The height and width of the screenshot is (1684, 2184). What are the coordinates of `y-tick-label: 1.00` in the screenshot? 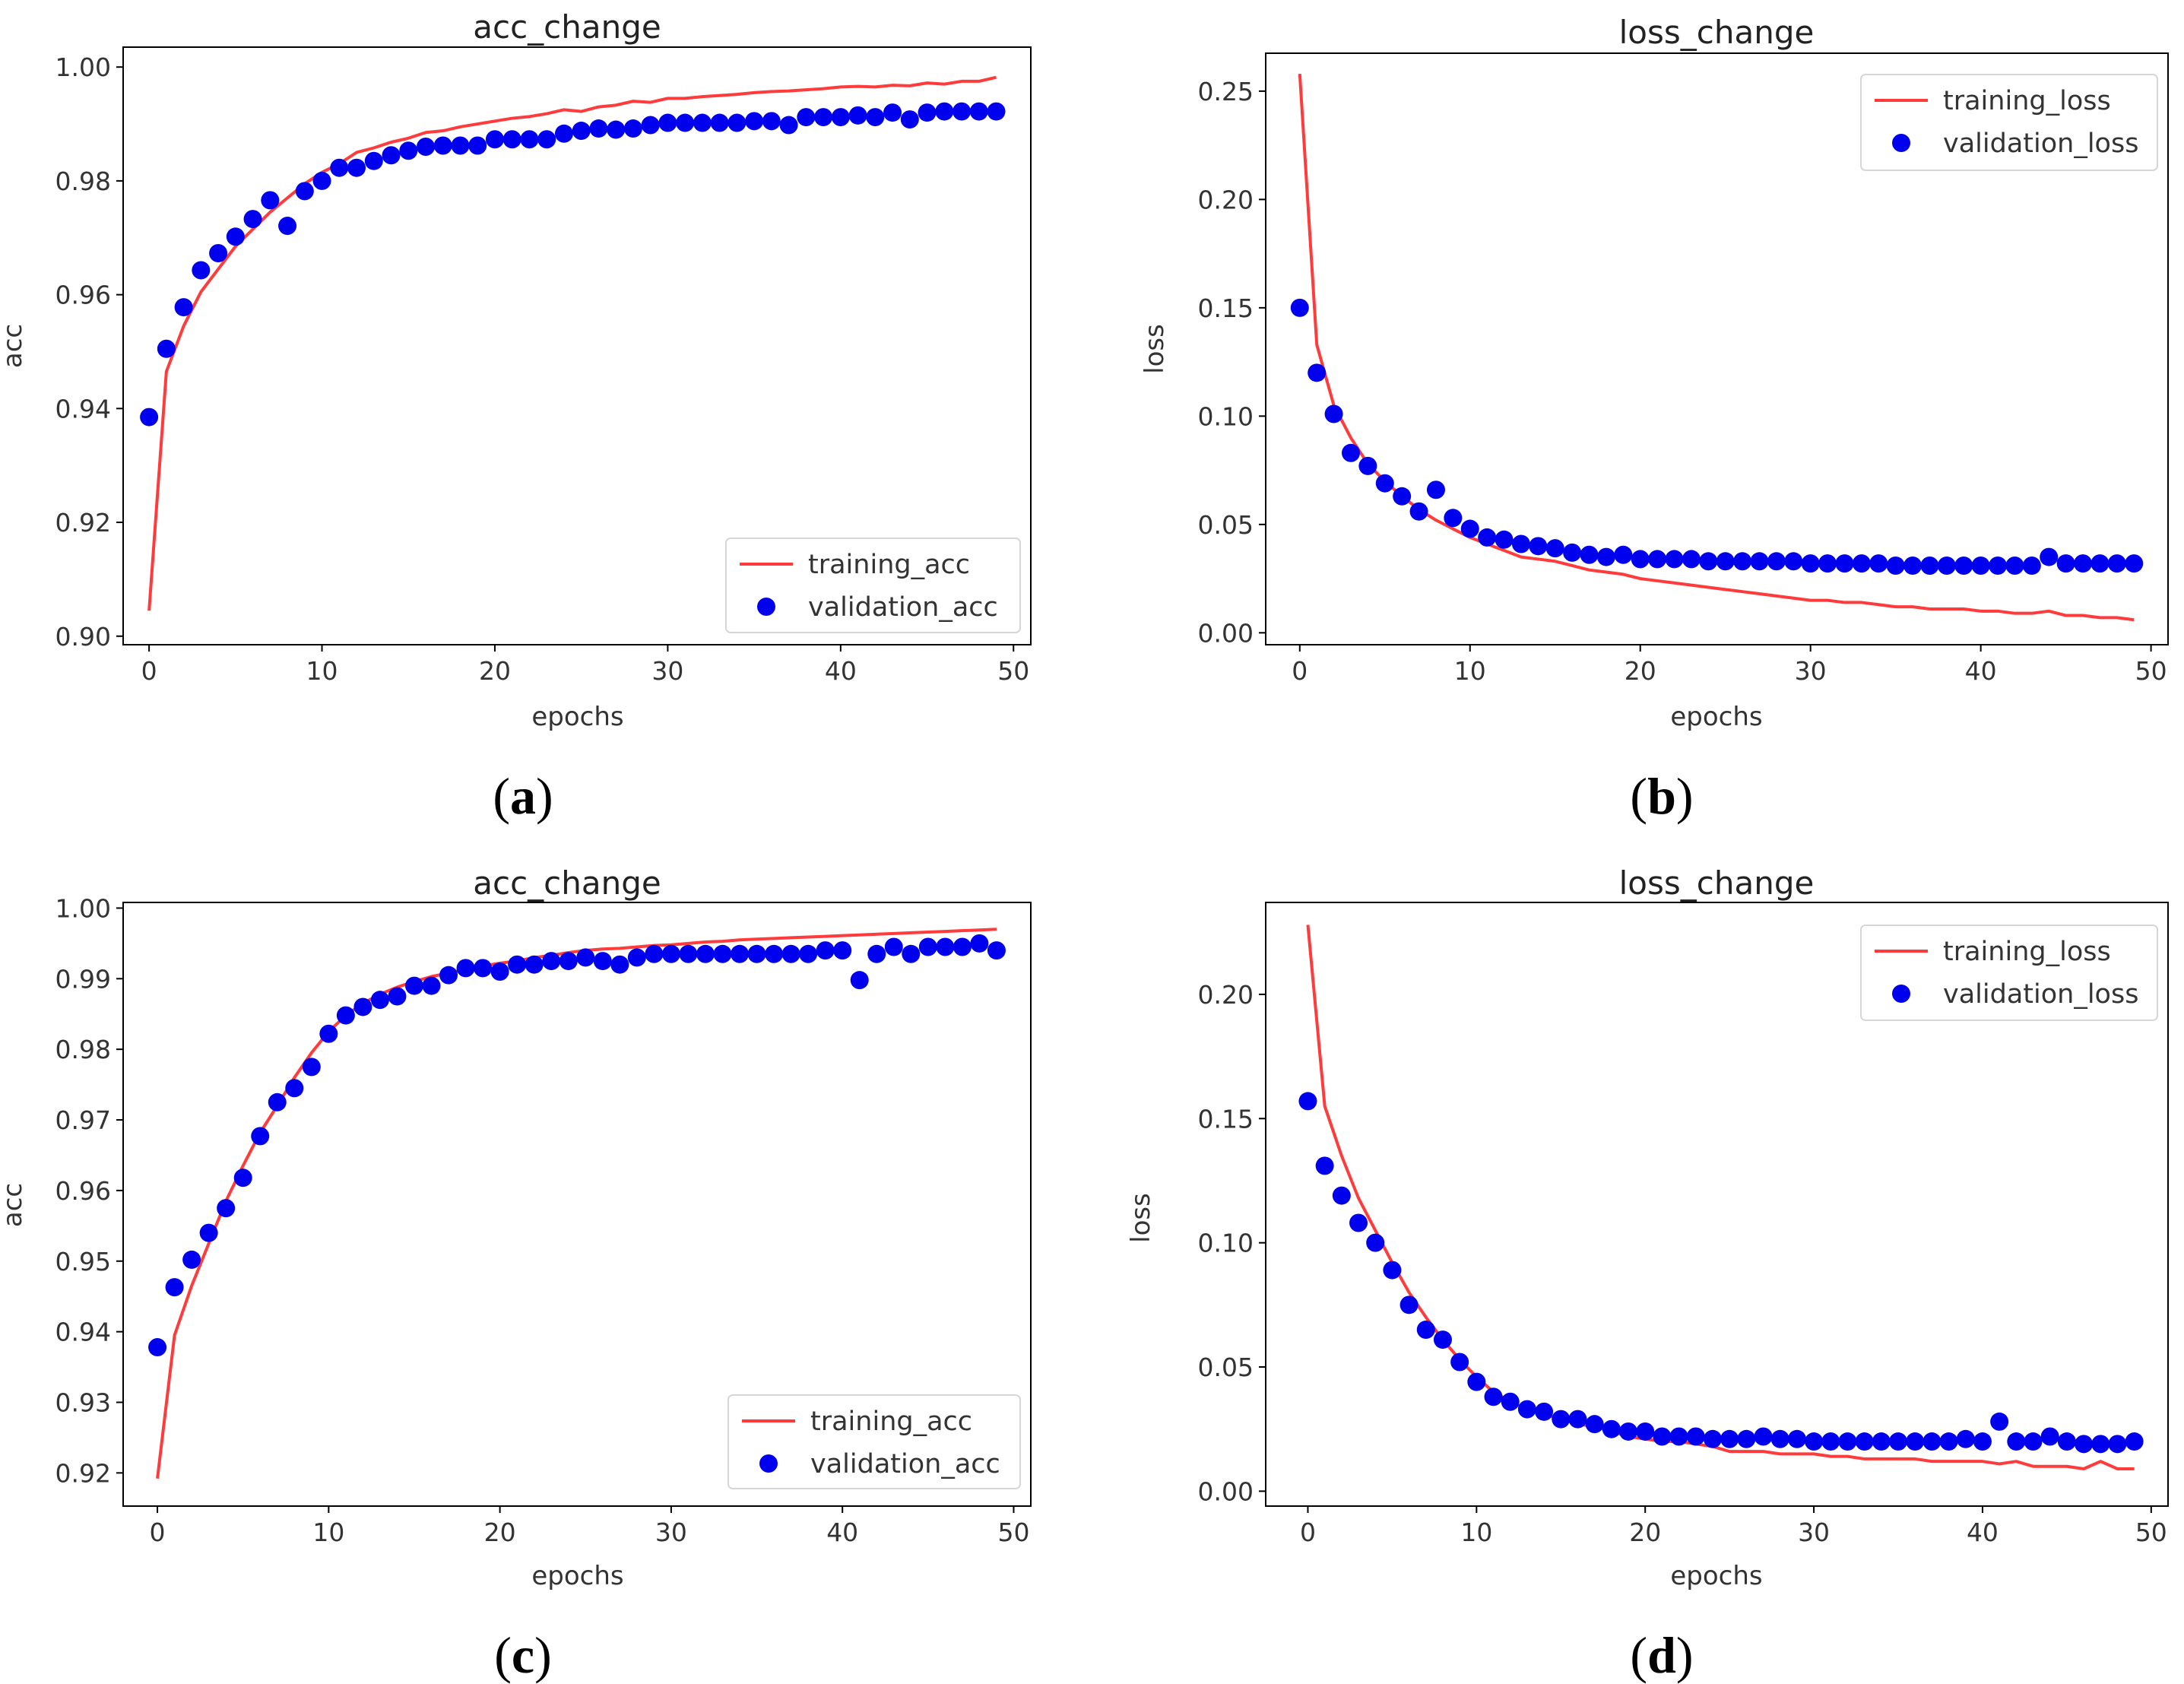 It's located at (83, 908).